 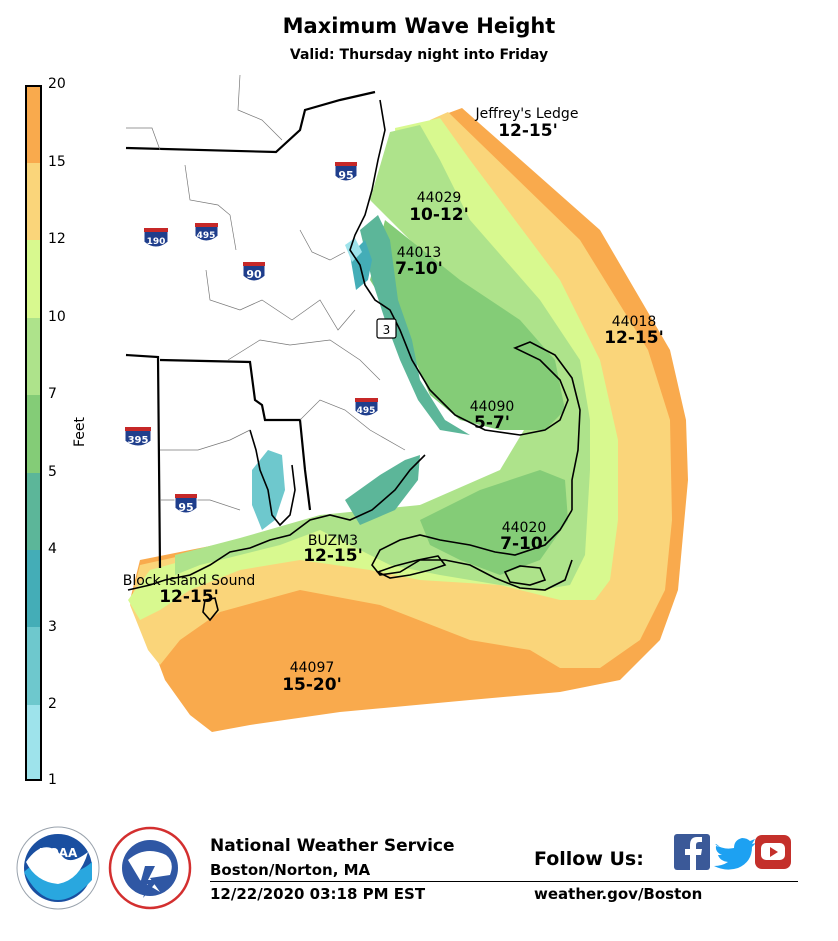 I want to click on shield-i95-north: 95, so click(x=346, y=171).